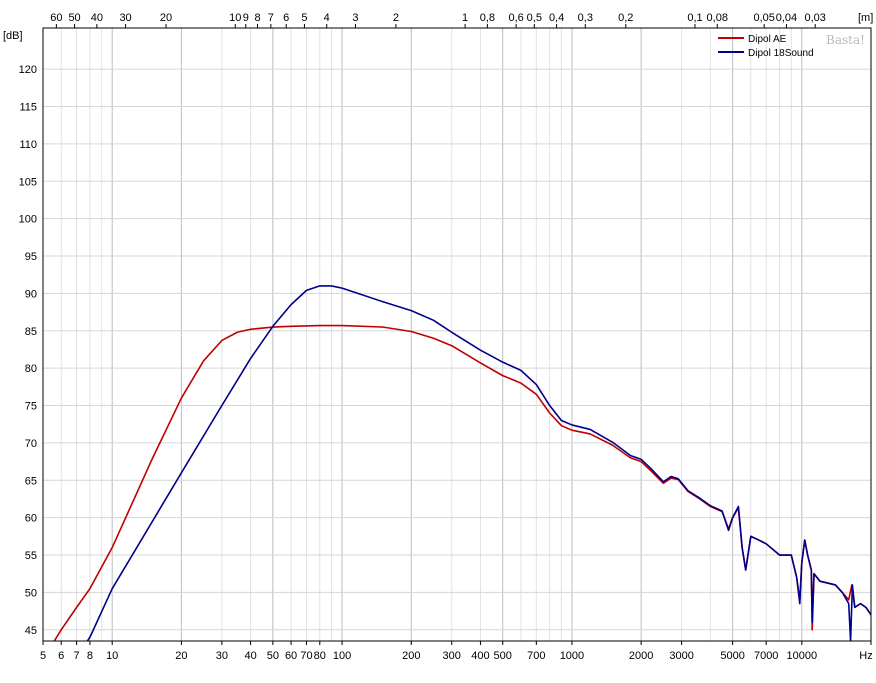  Describe the element at coordinates (28, 182) in the screenshot. I see `y-tick-label: 105` at that location.